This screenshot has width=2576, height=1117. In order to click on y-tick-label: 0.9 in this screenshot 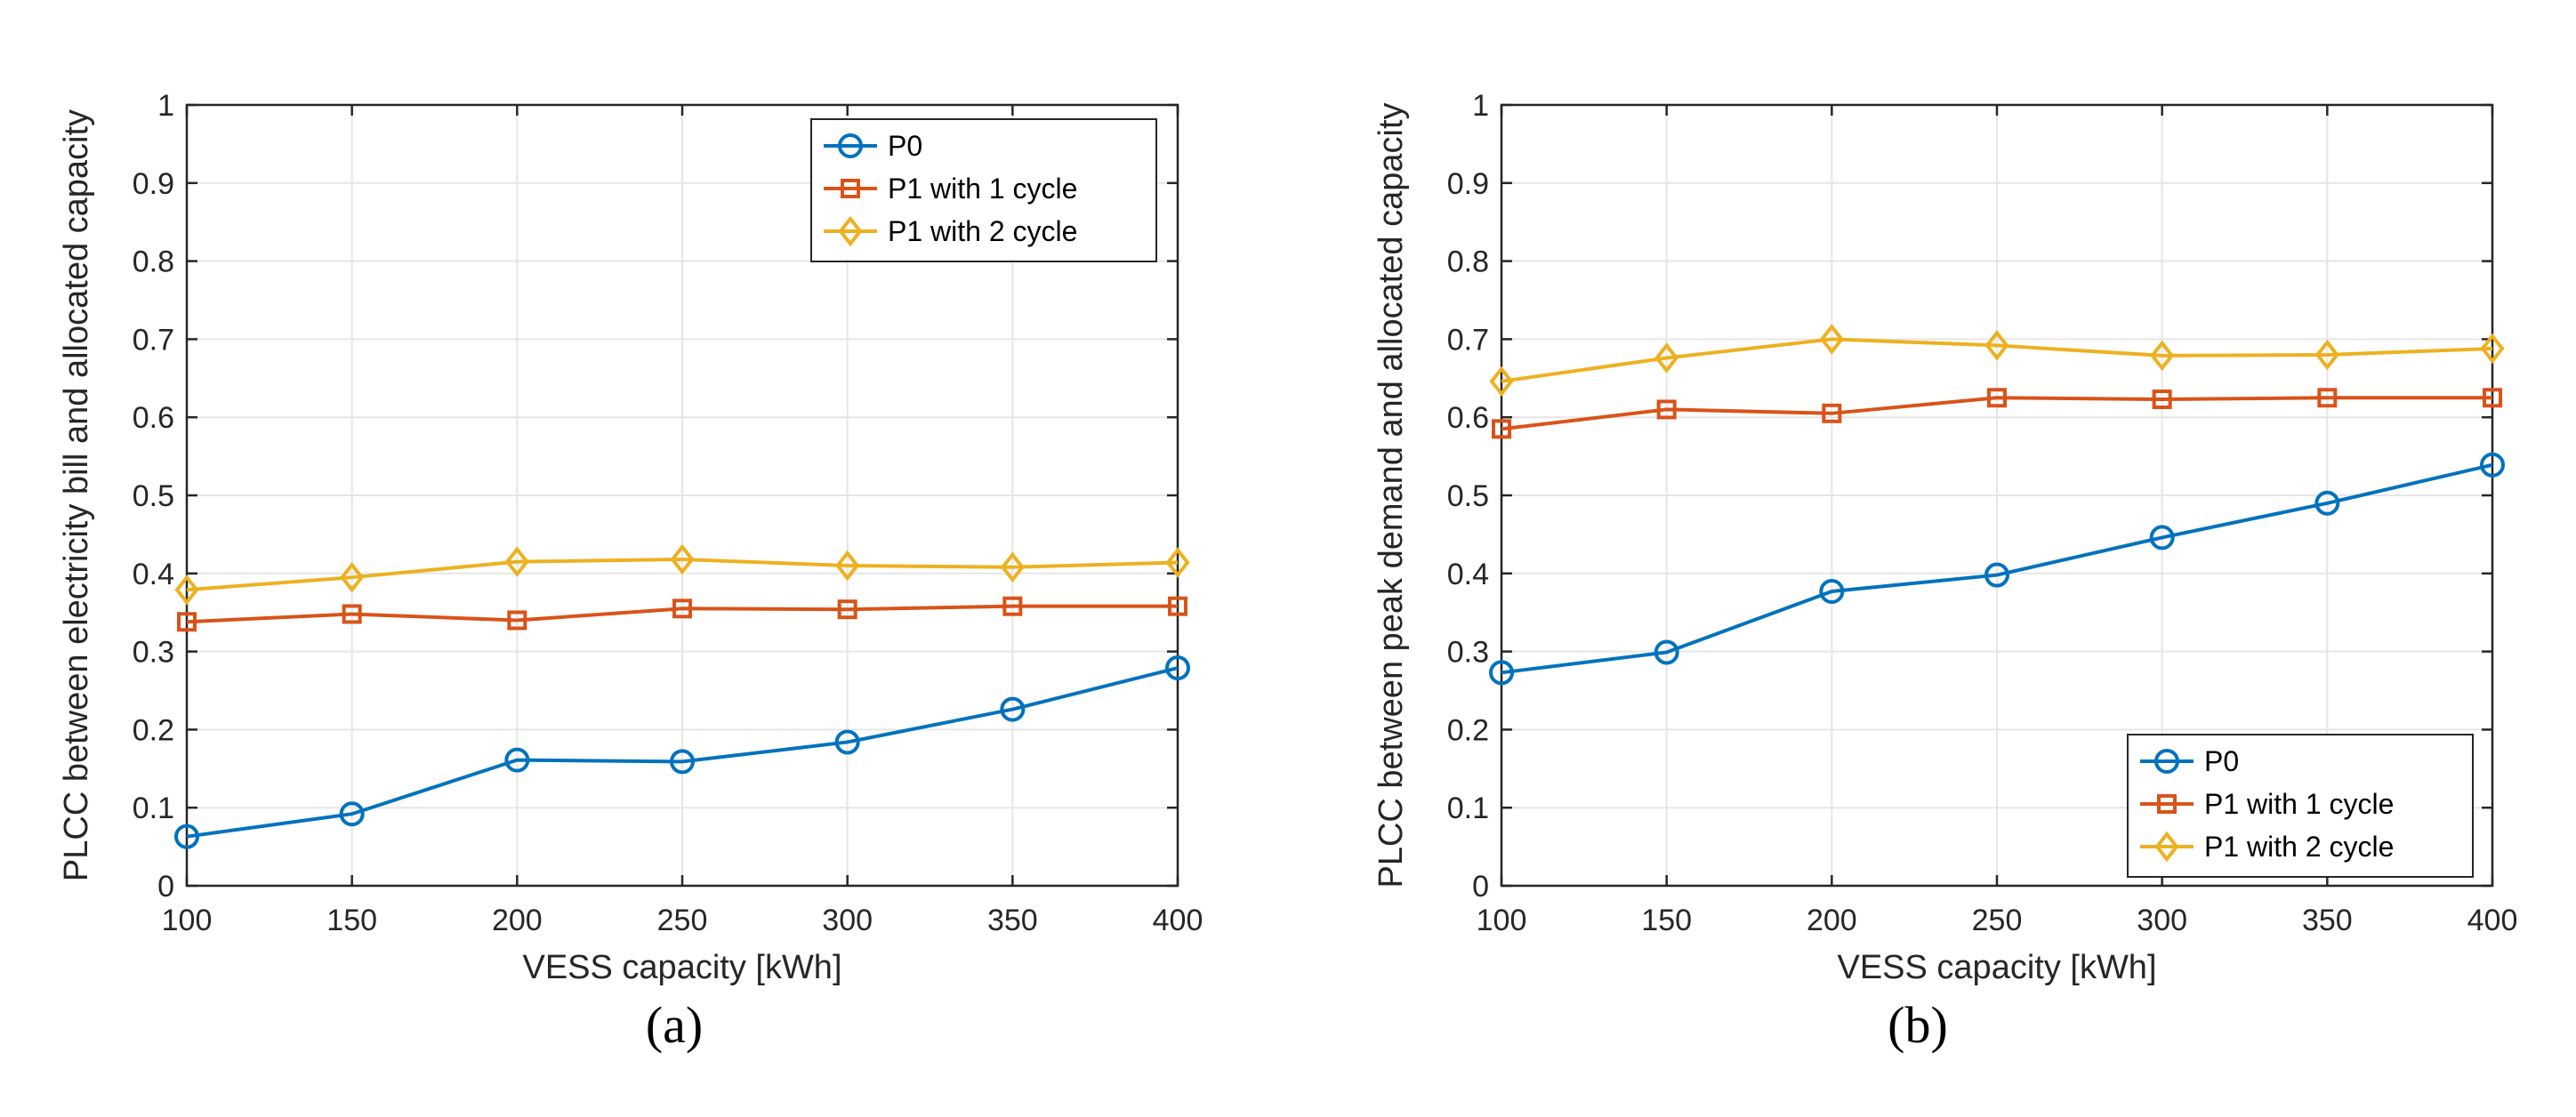, I will do `click(1468, 184)`.